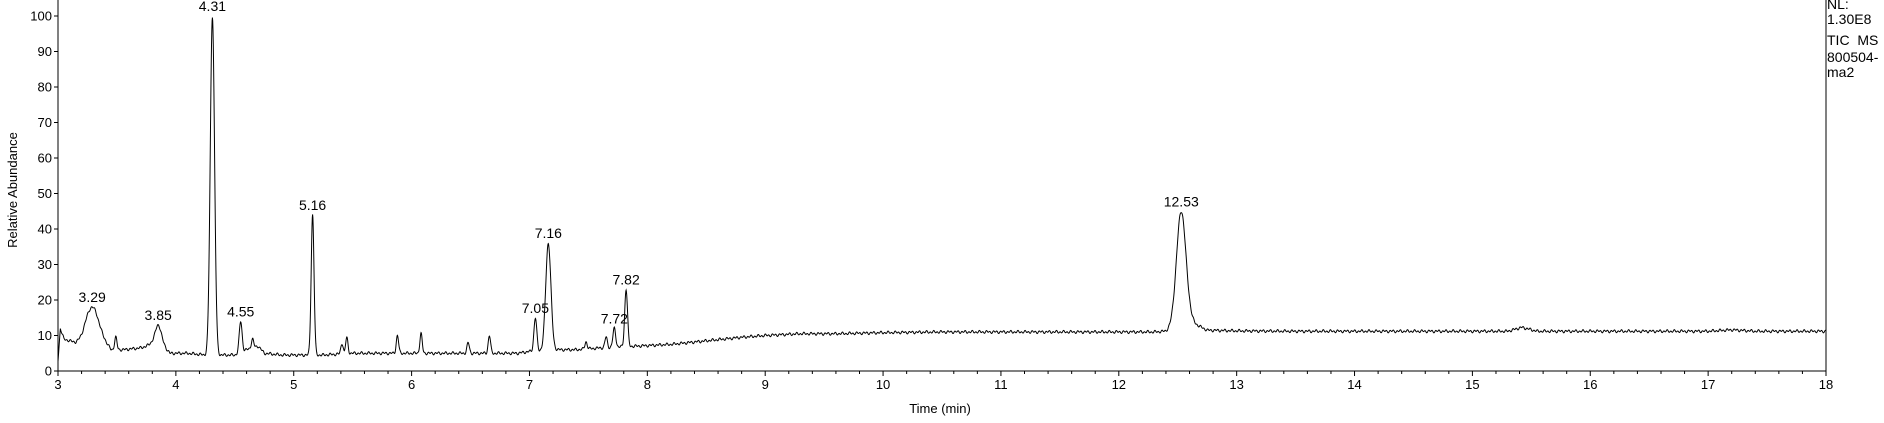 The height and width of the screenshot is (423, 1884). I want to click on x-tick-label: 6, so click(411, 384).